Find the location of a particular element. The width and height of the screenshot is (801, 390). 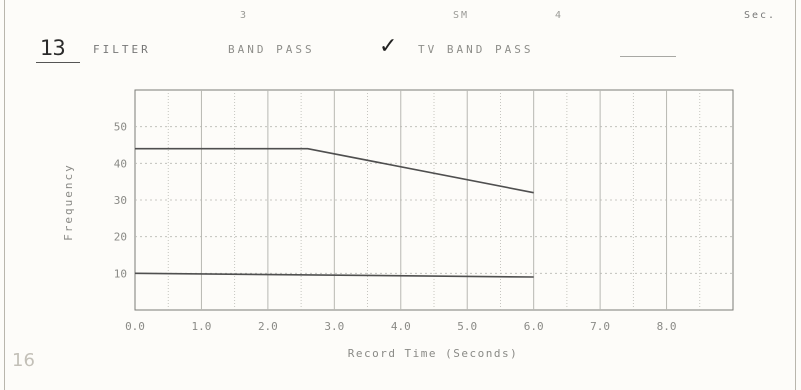

y-tick-label: 50 is located at coordinates (120, 127).